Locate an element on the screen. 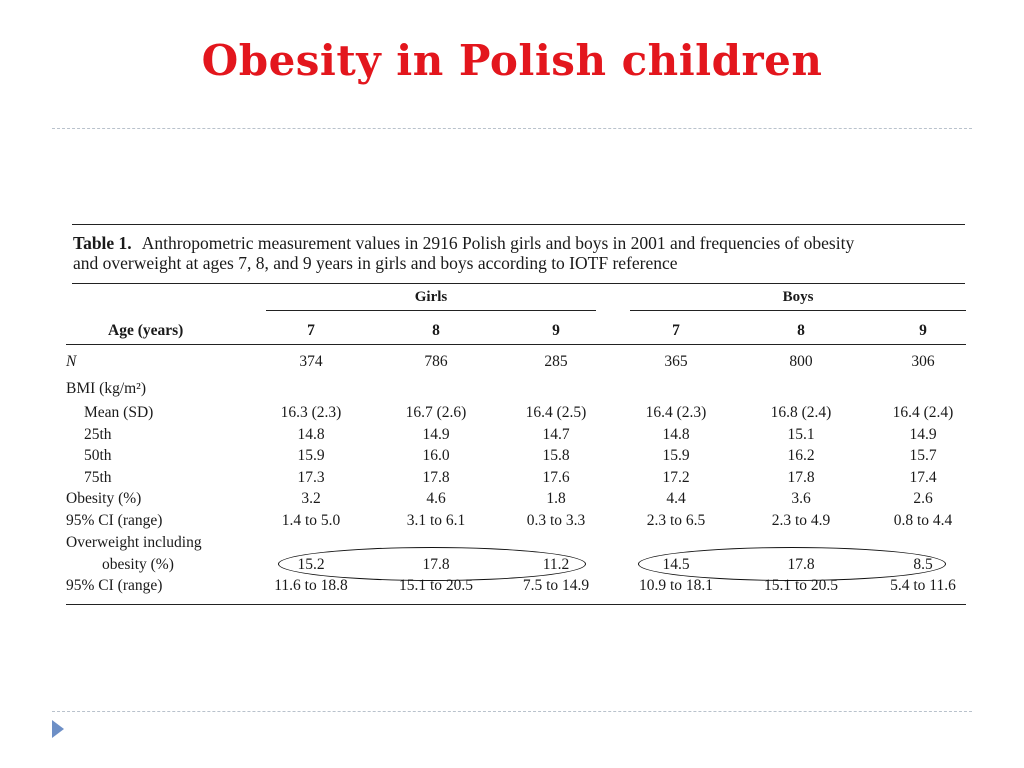 The height and width of the screenshot is (768, 1024). table-cell: 17.6 is located at coordinates (556, 477).